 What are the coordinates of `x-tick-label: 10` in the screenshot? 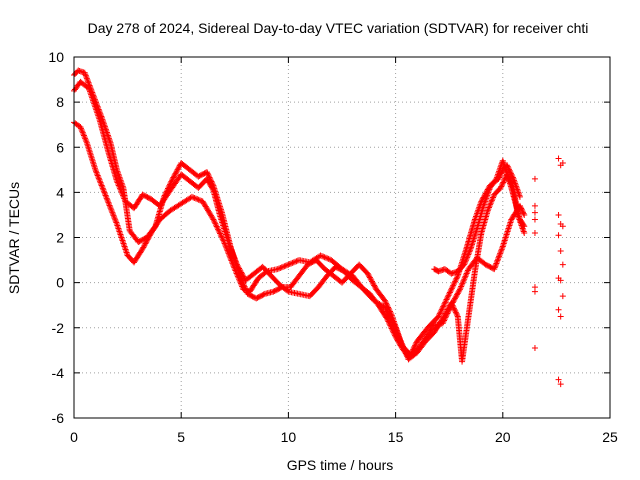 It's located at (289, 437).